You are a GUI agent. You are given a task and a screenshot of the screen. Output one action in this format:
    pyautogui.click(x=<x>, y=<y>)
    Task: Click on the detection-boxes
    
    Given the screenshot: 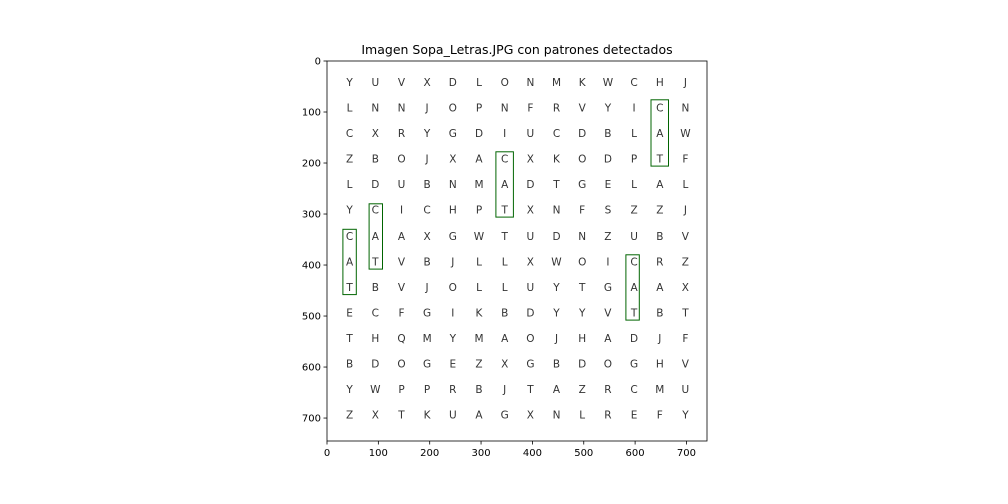 What is the action you would take?
    pyautogui.click(x=505, y=210)
    